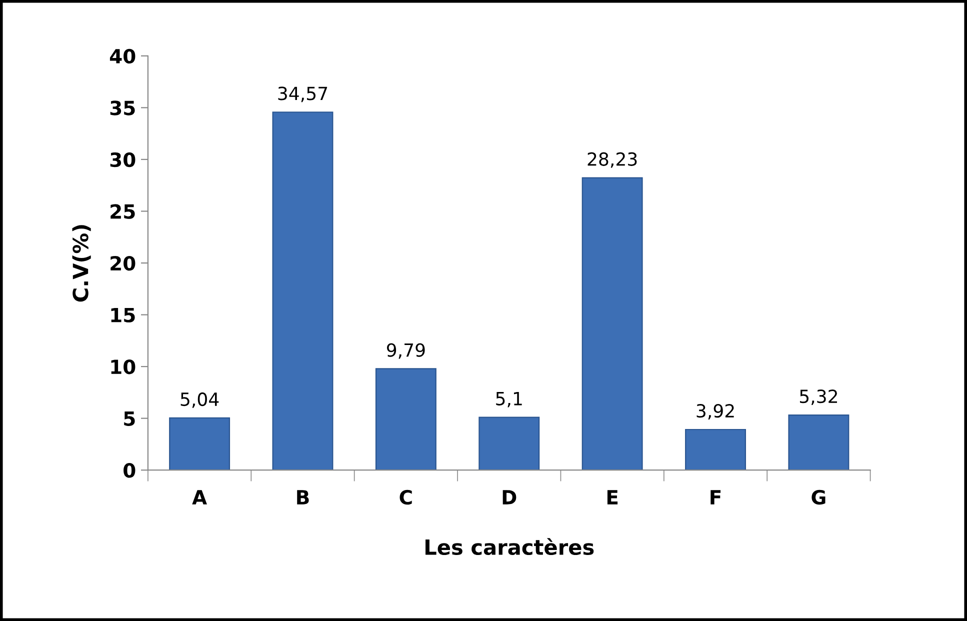  Describe the element at coordinates (123, 367) in the screenshot. I see `y-tick-label: 10` at that location.